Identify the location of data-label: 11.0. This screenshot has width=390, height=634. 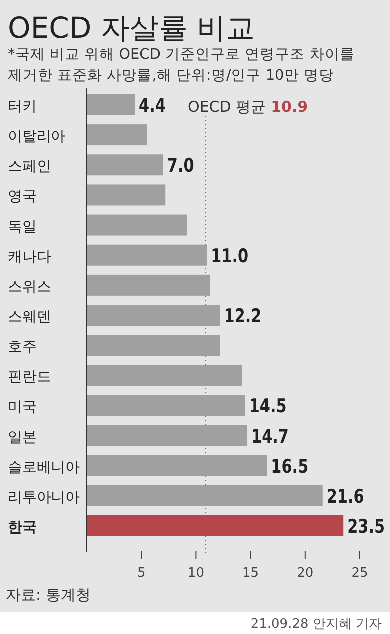
(230, 257).